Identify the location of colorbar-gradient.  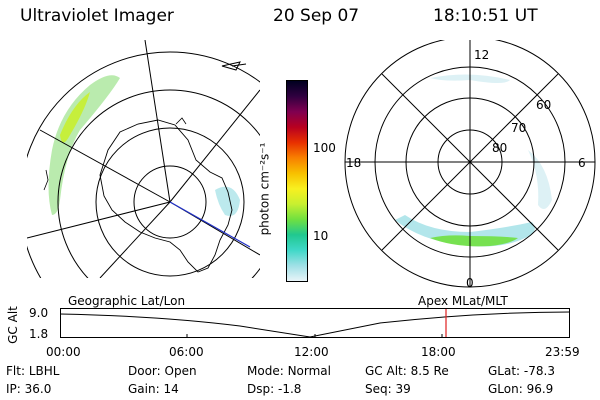
(297, 181).